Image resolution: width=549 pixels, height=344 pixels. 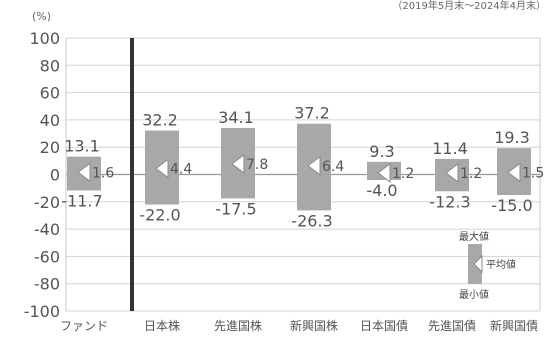 What do you see at coordinates (47, 229) in the screenshot?
I see `y-tick-label: -40` at bounding box center [47, 229].